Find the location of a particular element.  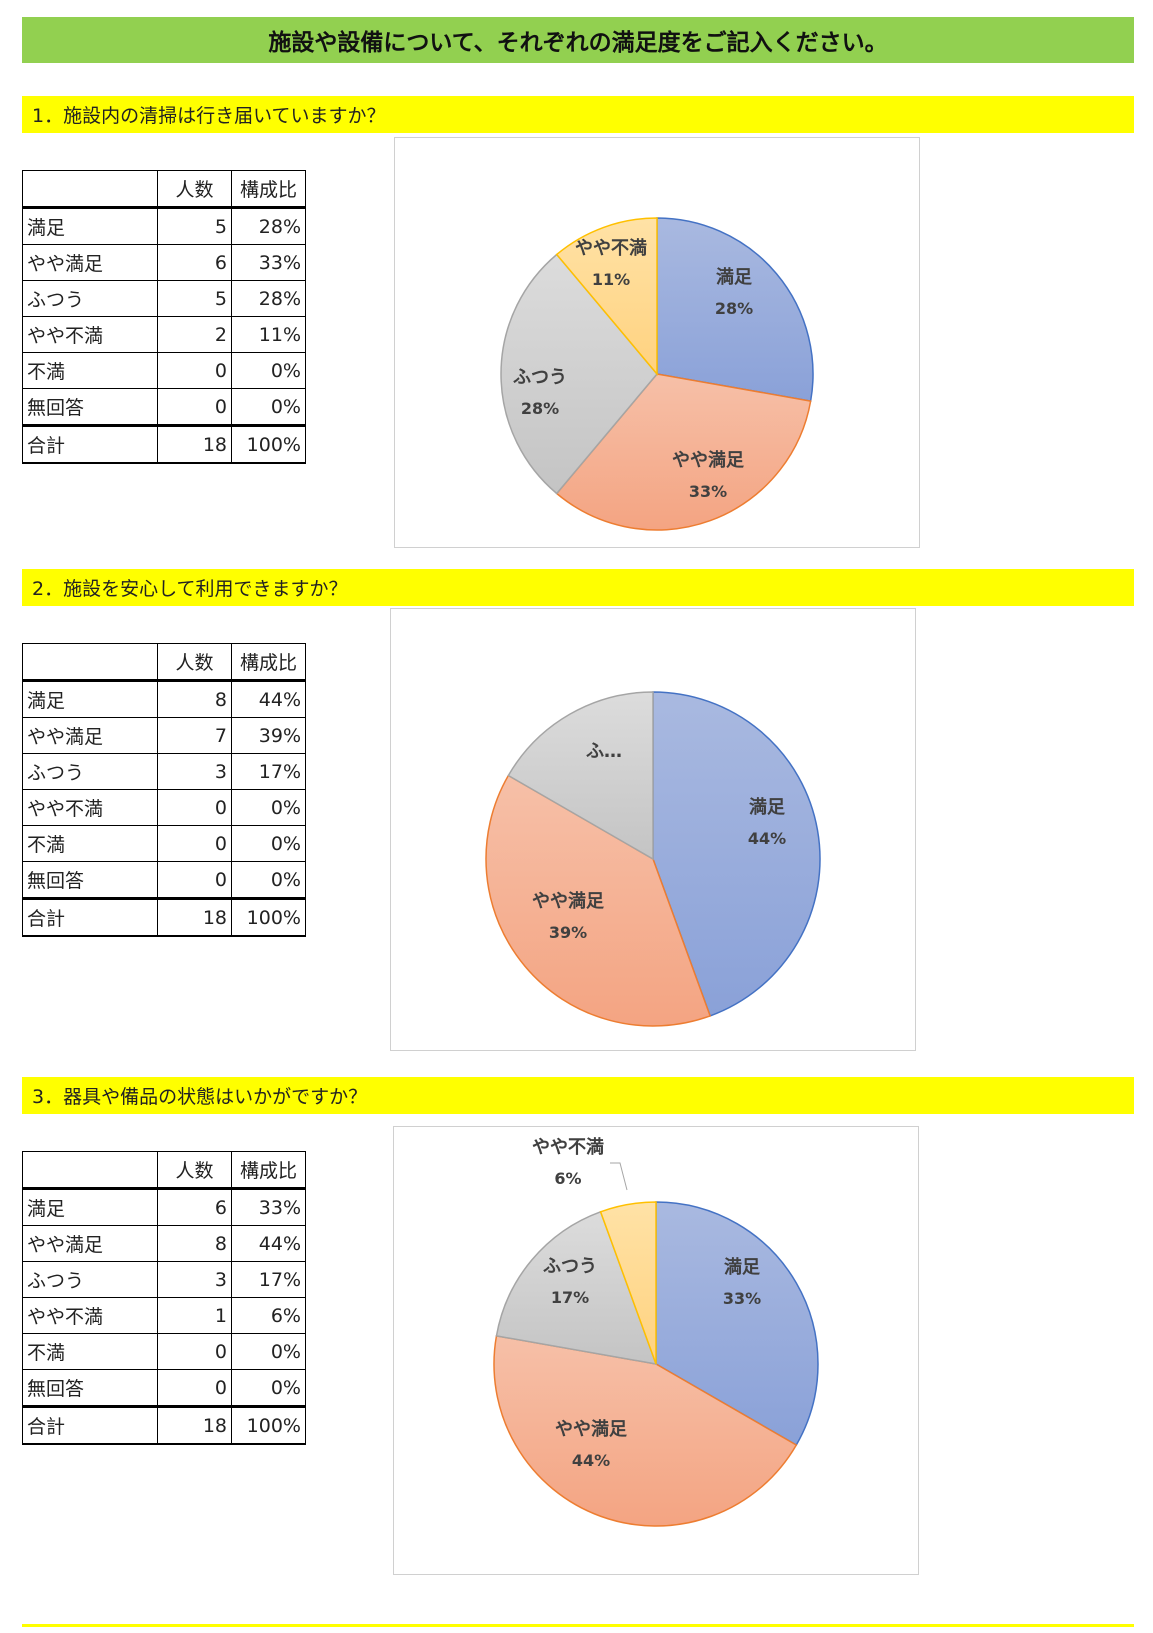

row-count: 2 is located at coordinates (194, 334).